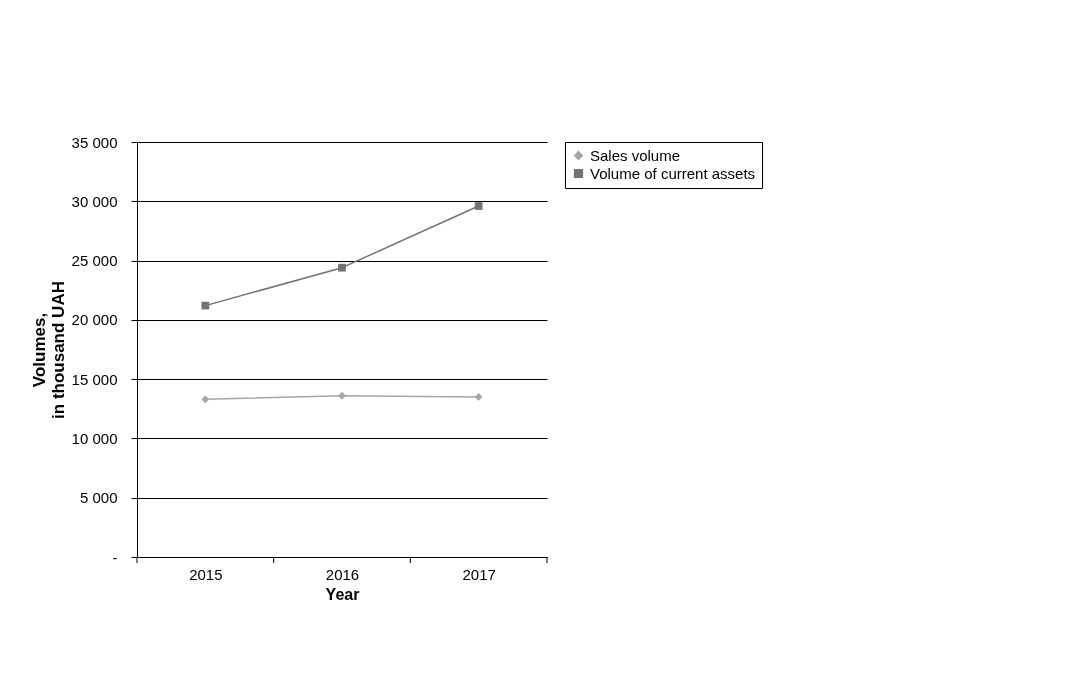  What do you see at coordinates (48, 350) in the screenshot?
I see `y-axis-title: Volumes, in thousand UAH` at bounding box center [48, 350].